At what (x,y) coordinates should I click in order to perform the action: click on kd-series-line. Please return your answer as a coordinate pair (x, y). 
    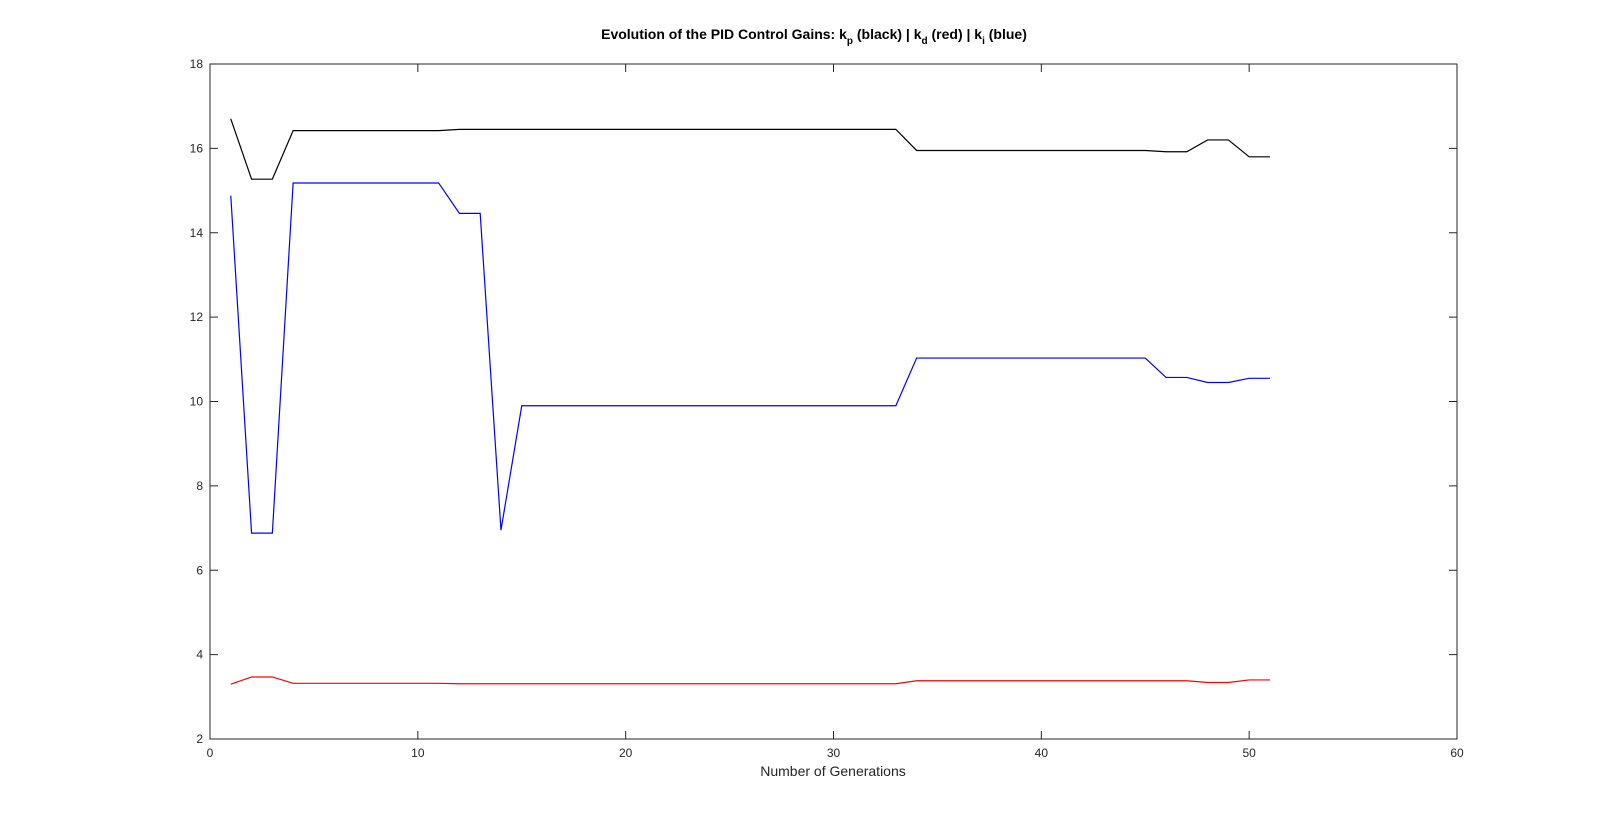
    Looking at the image, I should click on (750, 680).